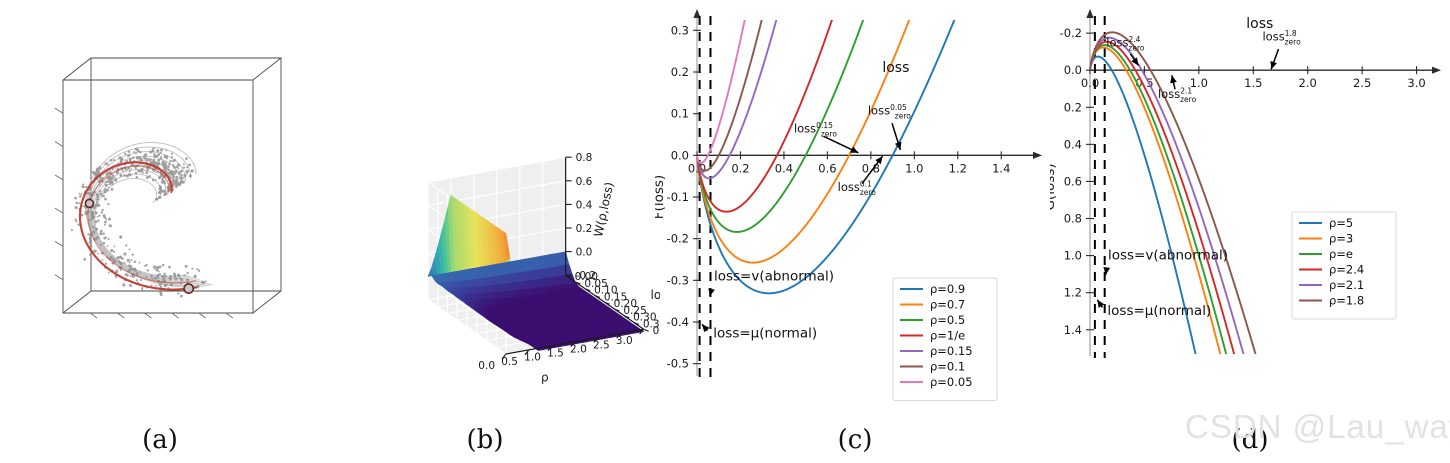 The width and height of the screenshot is (1450, 463). Describe the element at coordinates (740, 168) in the screenshot. I see `x-tick-label: 0.2` at that location.